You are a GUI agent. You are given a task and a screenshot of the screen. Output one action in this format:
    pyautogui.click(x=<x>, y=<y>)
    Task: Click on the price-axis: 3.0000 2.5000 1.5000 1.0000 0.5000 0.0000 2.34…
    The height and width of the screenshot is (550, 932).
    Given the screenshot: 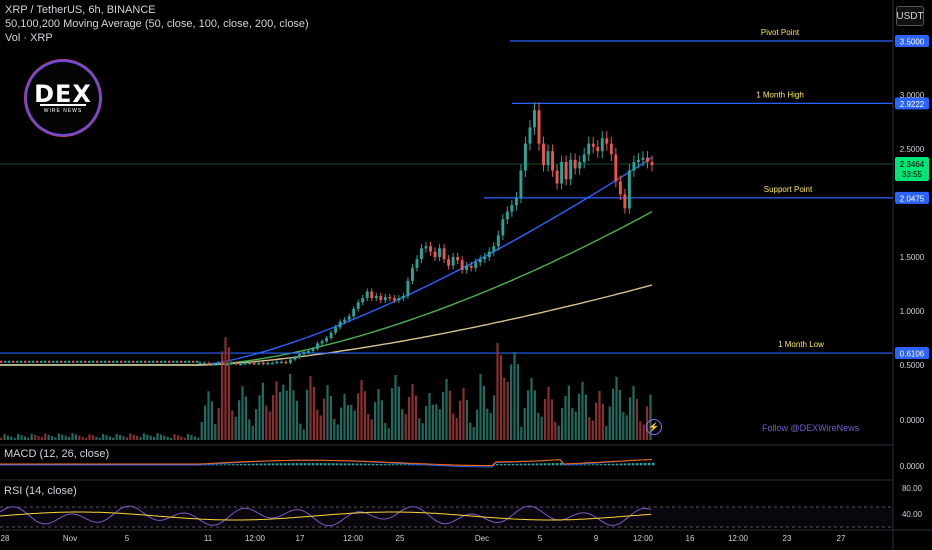 What is the action you would take?
    pyautogui.click(x=910, y=275)
    